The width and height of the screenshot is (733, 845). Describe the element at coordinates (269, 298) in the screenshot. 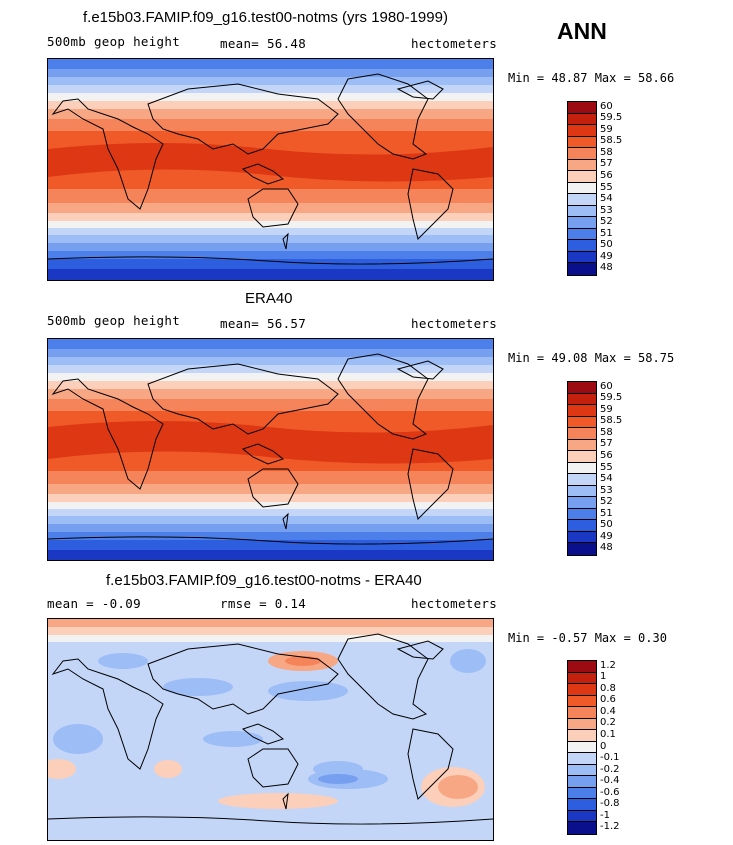

I see `panel2-title: ERA40` at that location.